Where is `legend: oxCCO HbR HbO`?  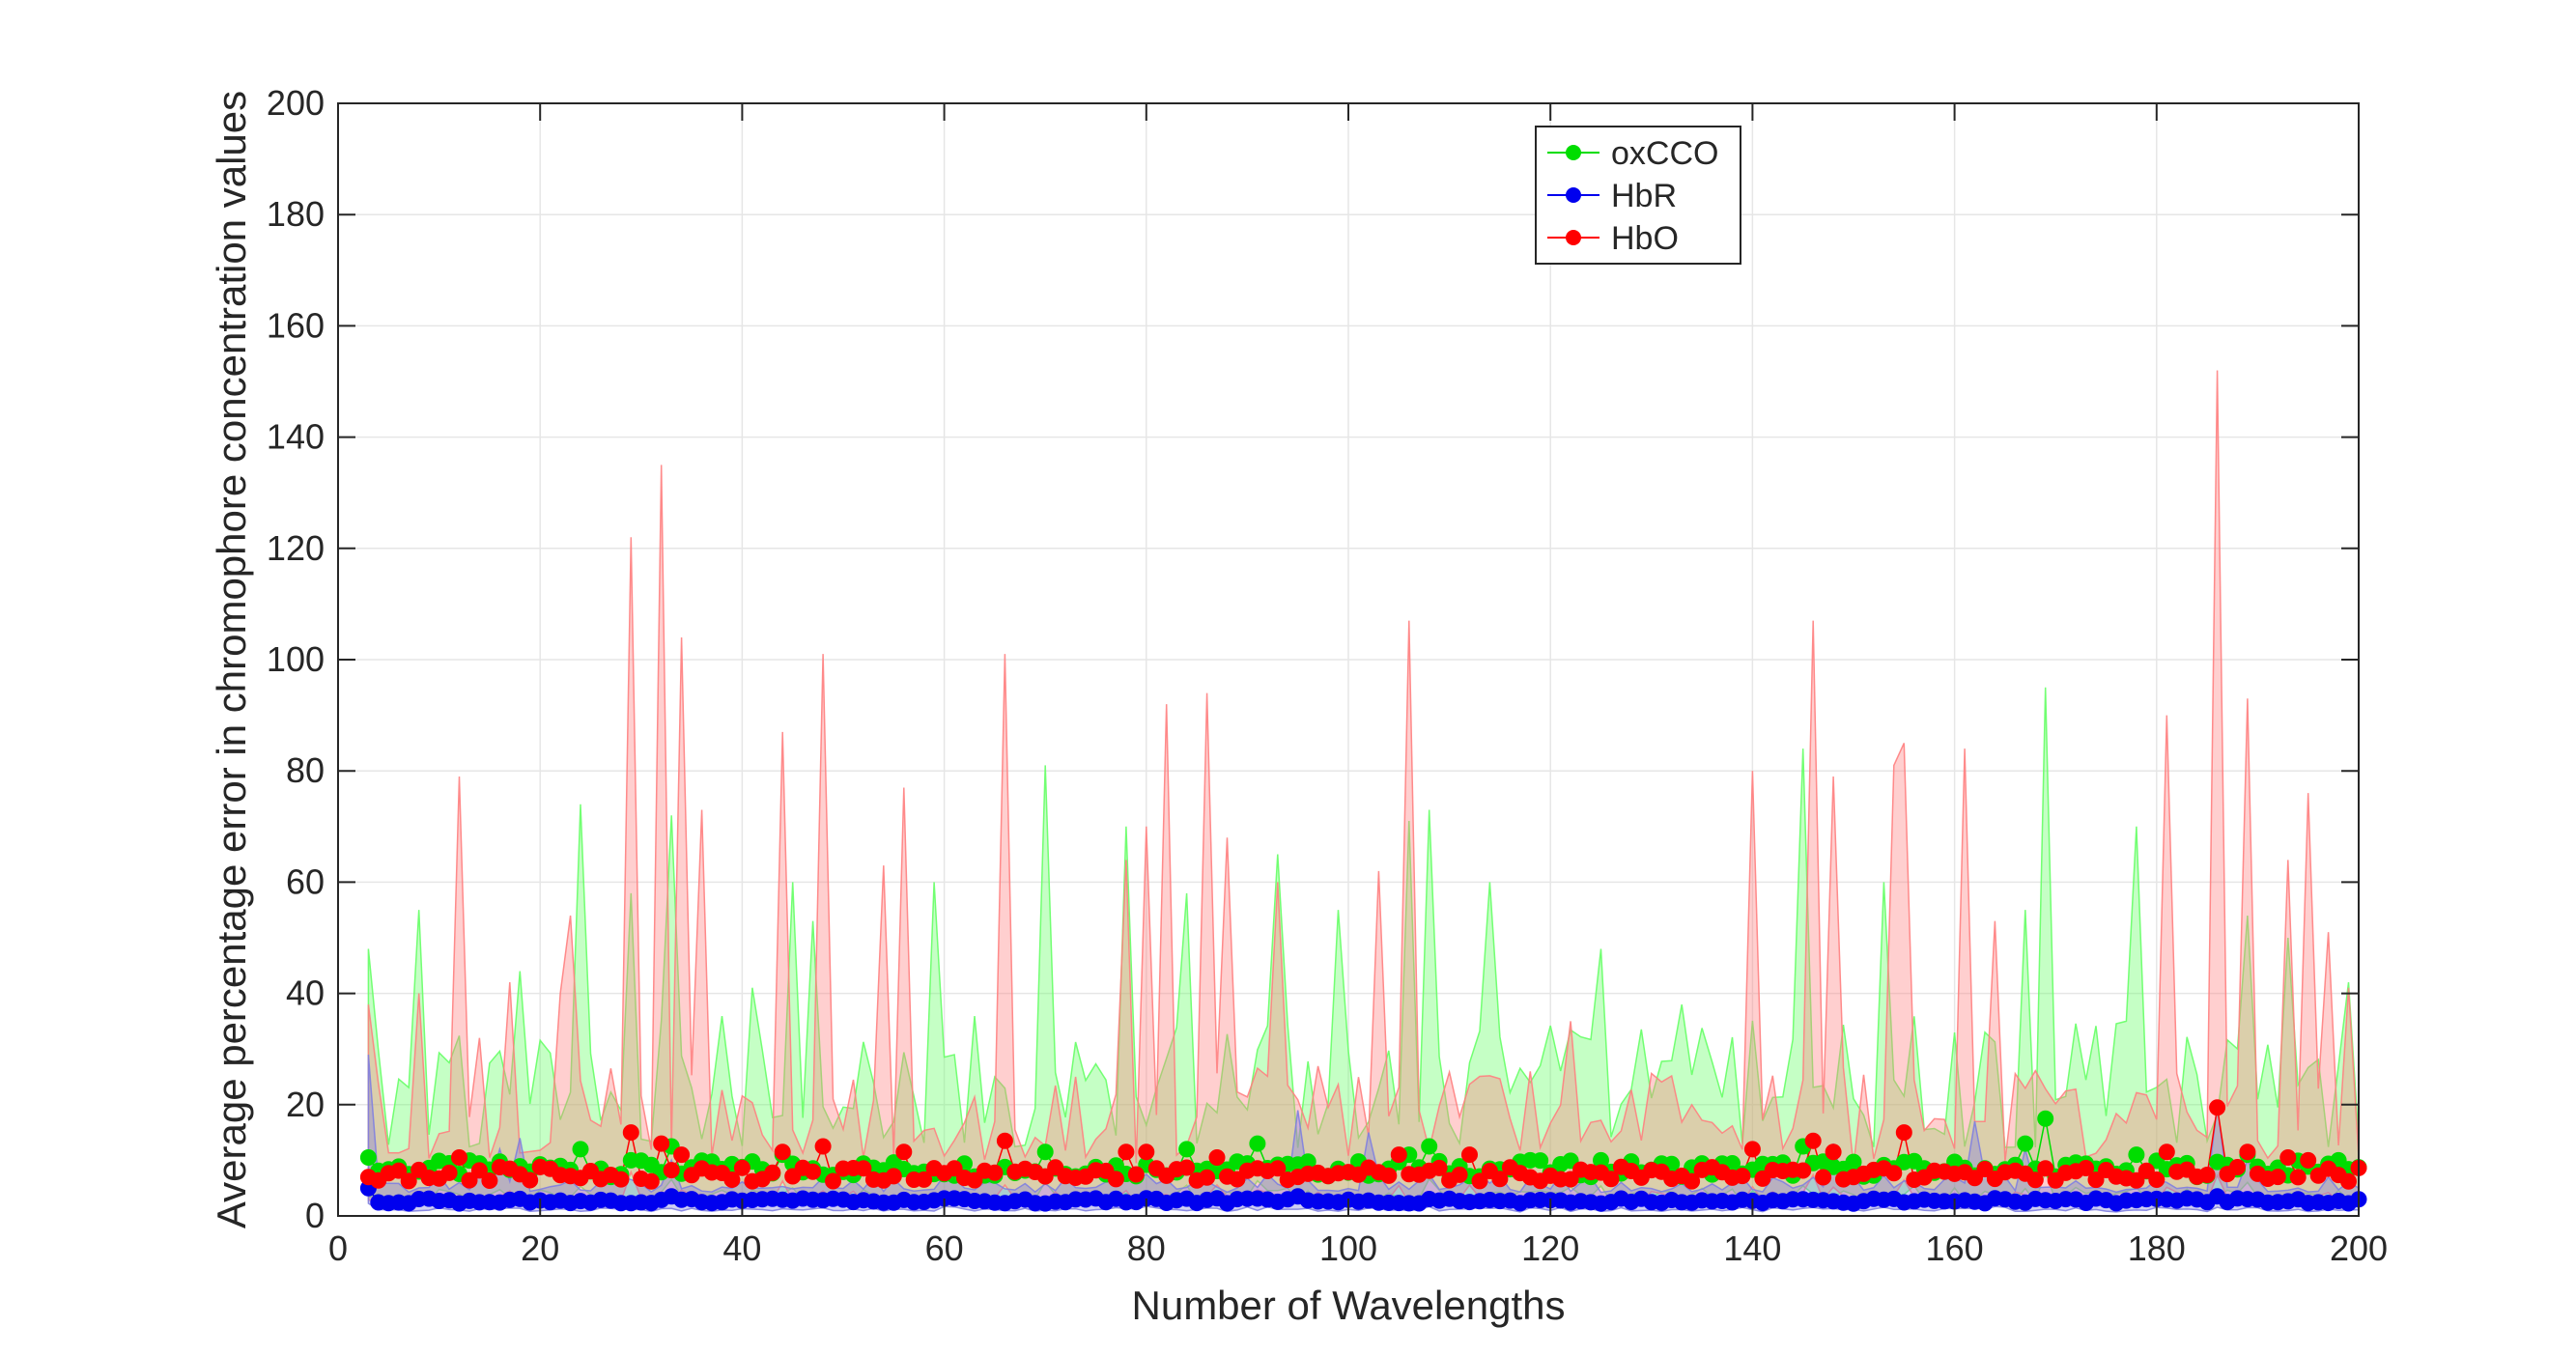 legend: oxCCO HbR HbO is located at coordinates (1638, 195).